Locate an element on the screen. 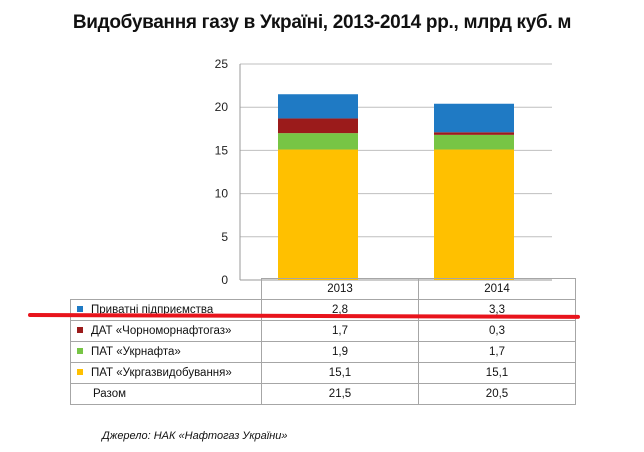  table-row-total: Разом 21,5 20,5 is located at coordinates (323, 394).